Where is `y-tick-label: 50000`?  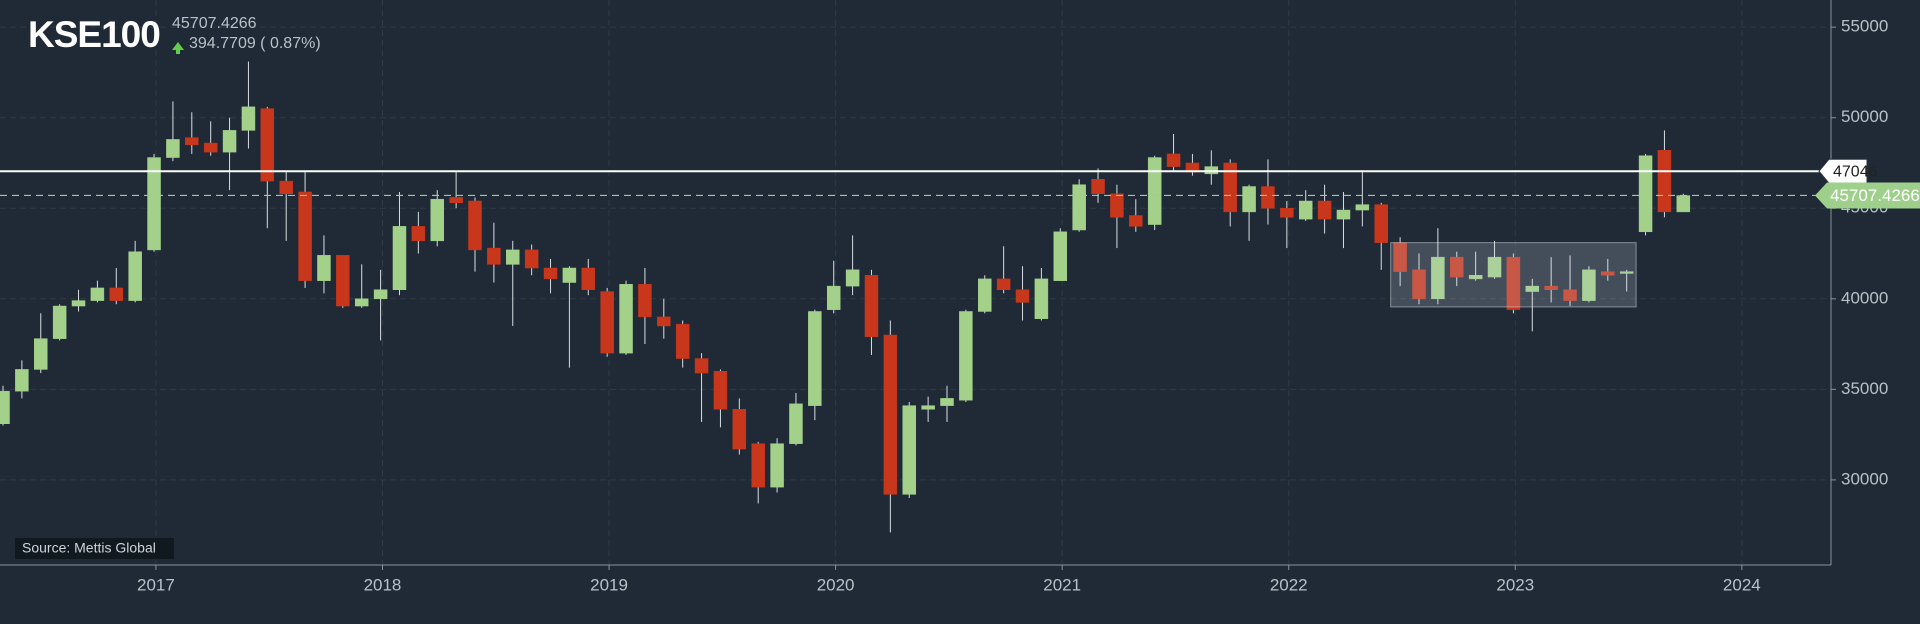 y-tick-label: 50000 is located at coordinates (1864, 116).